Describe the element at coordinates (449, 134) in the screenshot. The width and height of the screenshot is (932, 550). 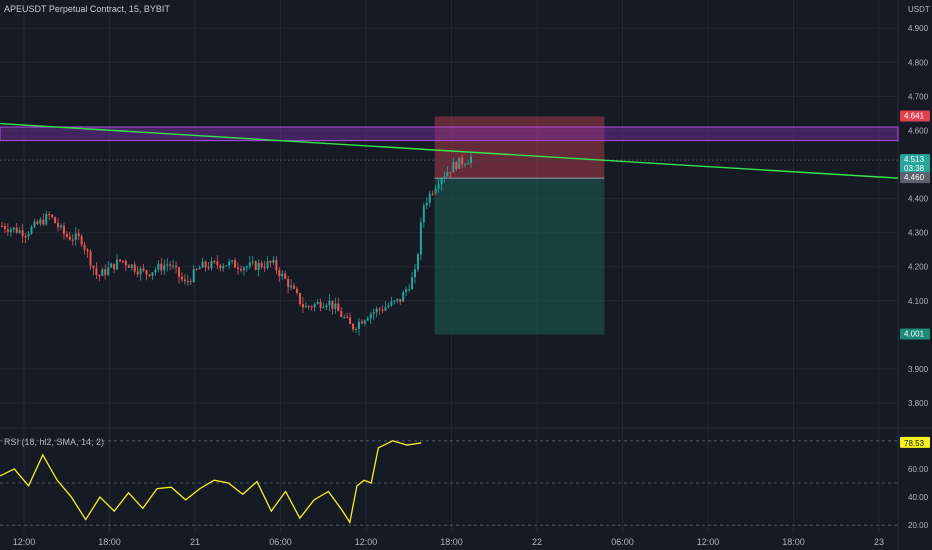
I see `resistance-zone` at that location.